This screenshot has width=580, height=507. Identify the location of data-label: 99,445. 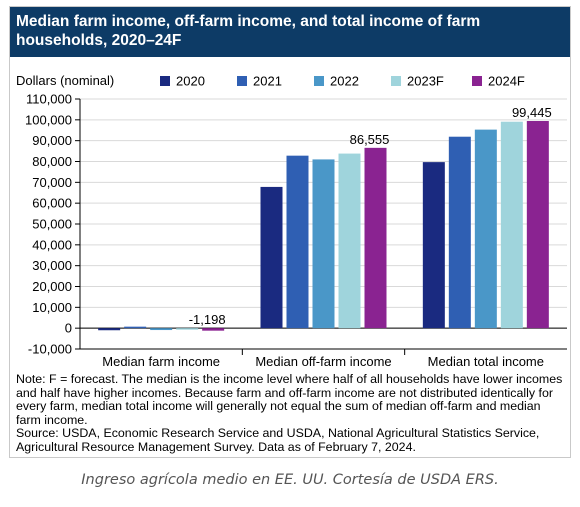
(532, 112).